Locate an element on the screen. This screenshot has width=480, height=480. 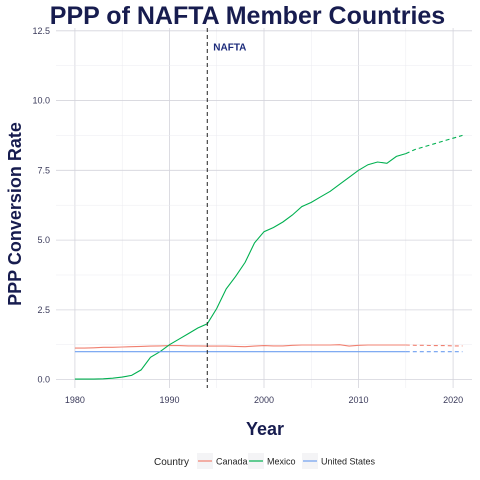
forecast-line-mexico is located at coordinates (434, 144).